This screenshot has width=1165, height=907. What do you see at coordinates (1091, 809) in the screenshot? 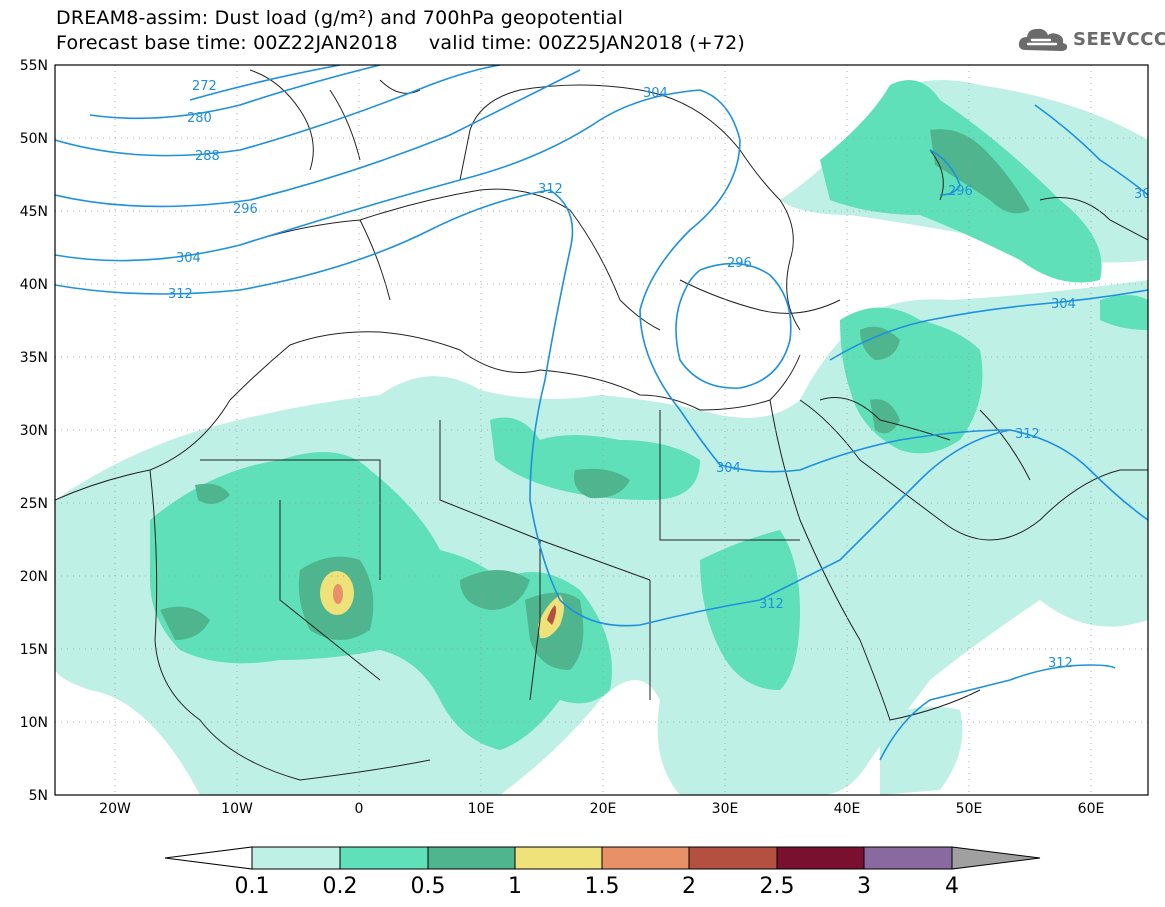
I see `svg-text: 60E` at bounding box center [1091, 809].